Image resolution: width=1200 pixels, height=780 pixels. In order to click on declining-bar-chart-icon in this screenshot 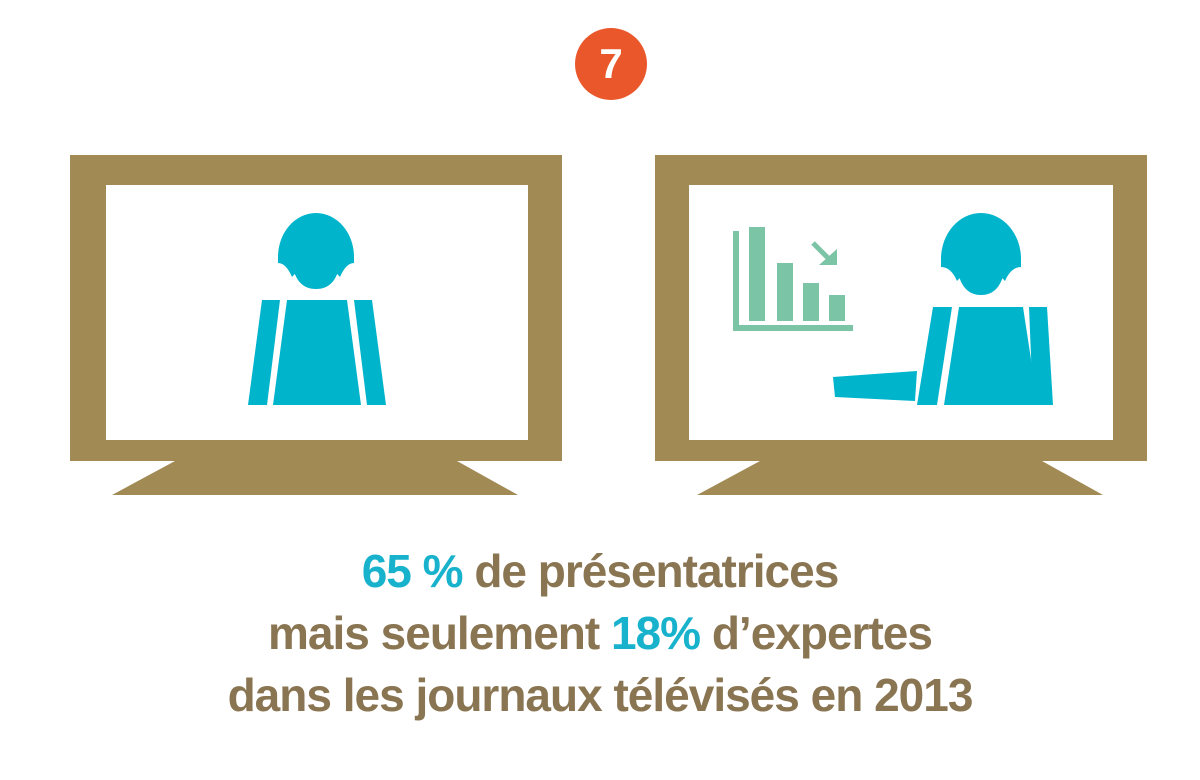, I will do `click(793, 279)`.